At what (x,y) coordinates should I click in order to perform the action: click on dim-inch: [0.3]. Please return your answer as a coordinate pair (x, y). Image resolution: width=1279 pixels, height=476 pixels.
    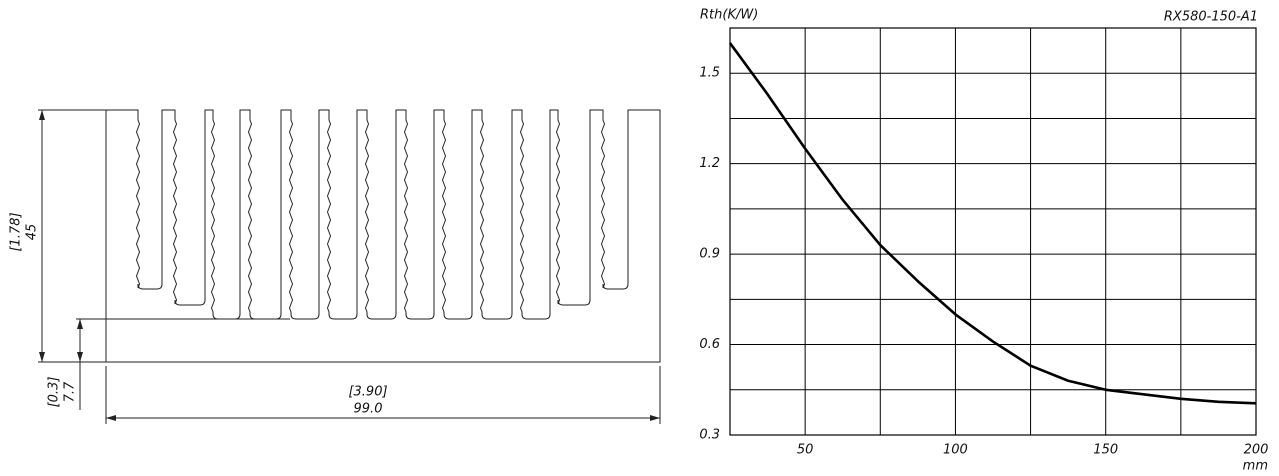
    Looking at the image, I should click on (54, 392).